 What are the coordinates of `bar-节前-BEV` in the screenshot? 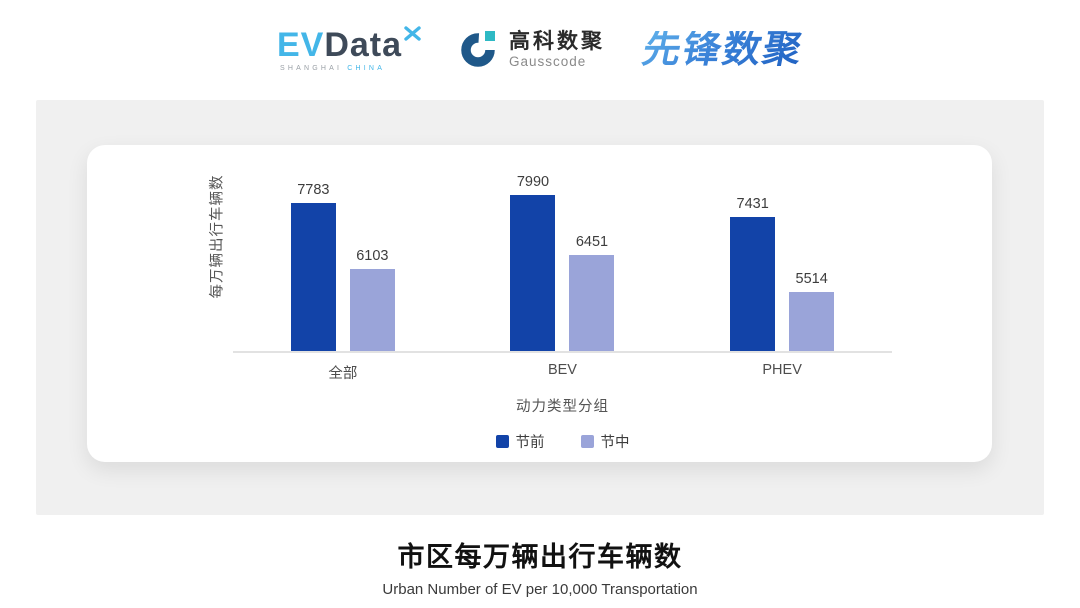 It's located at (533, 273).